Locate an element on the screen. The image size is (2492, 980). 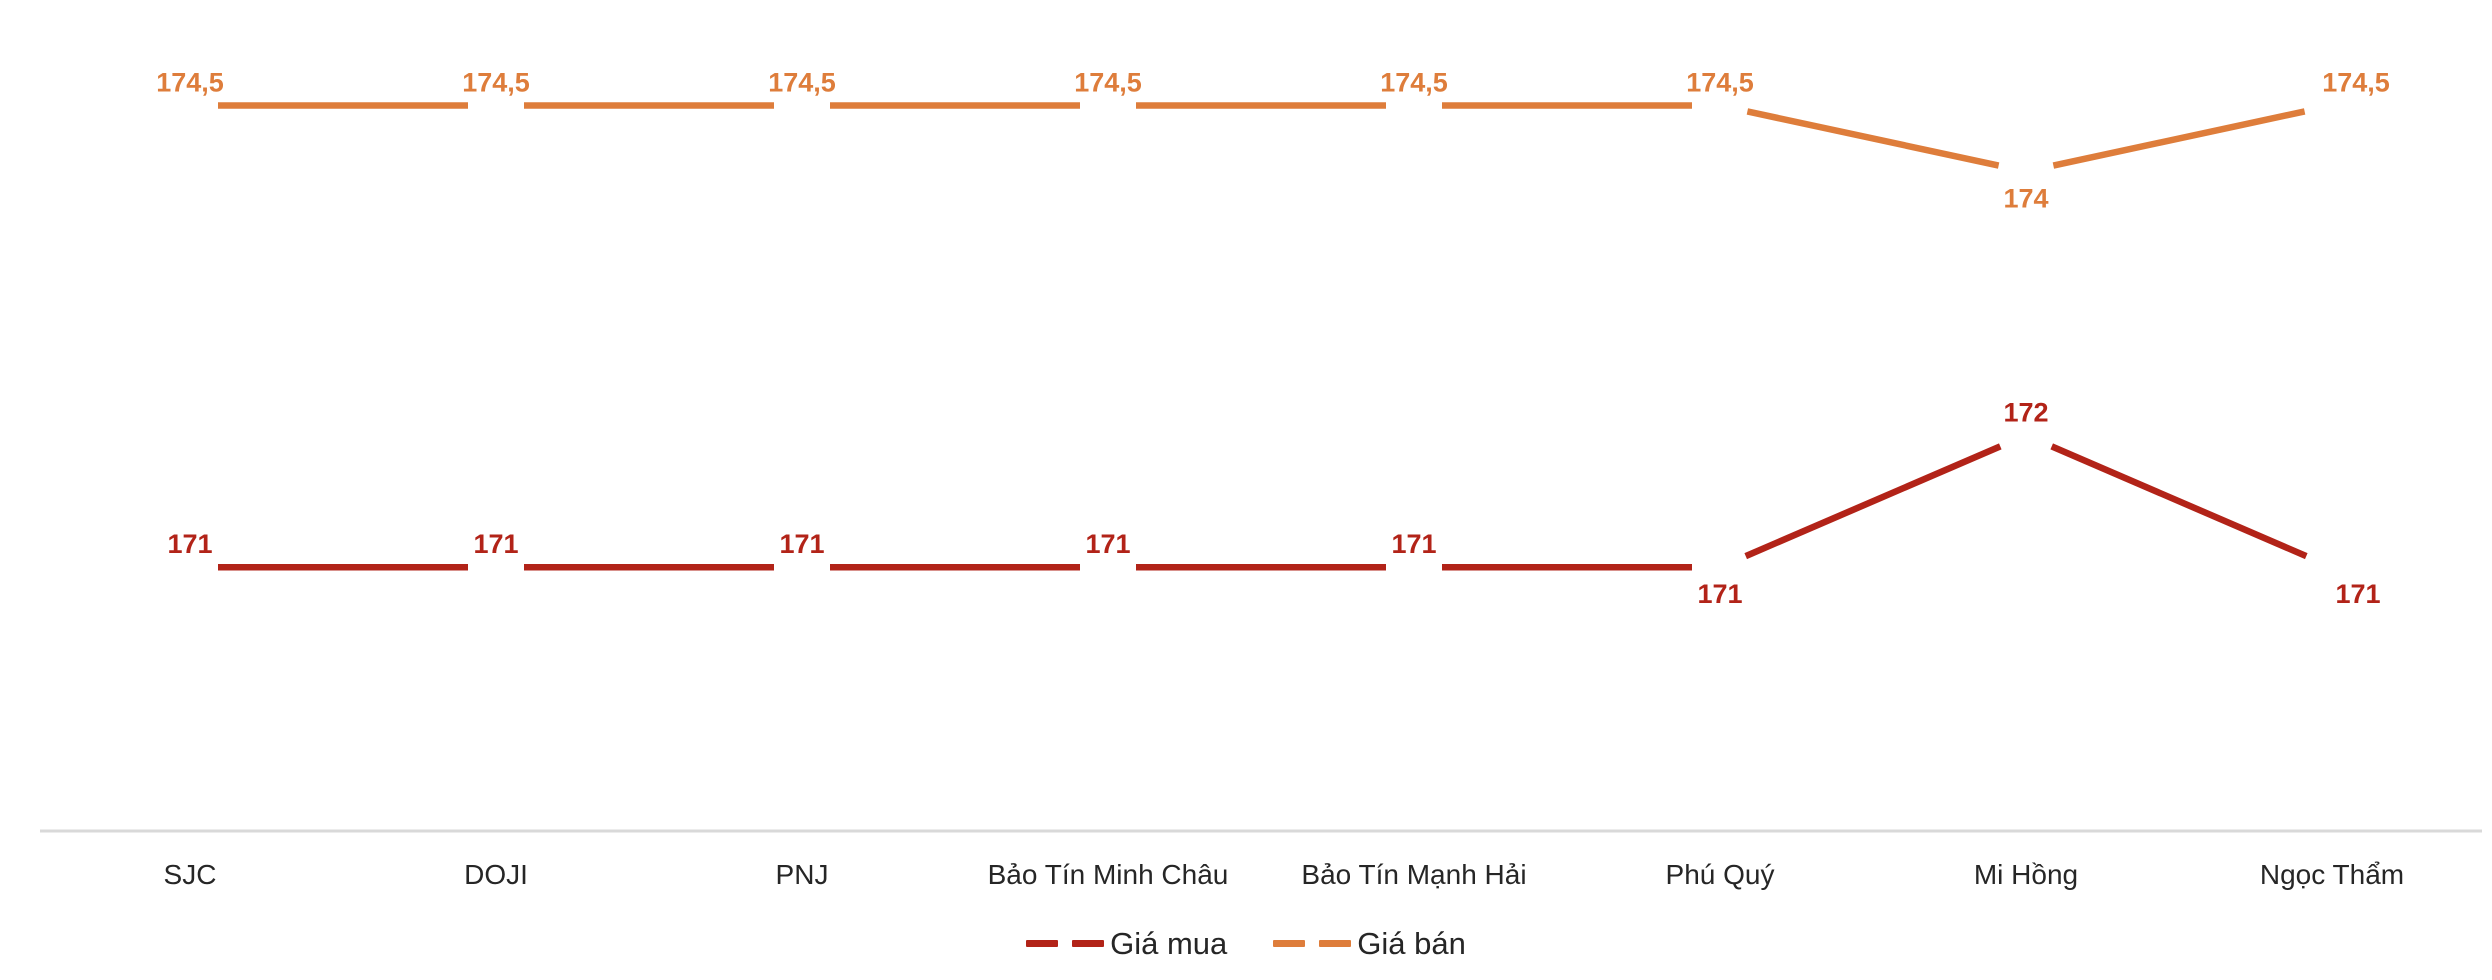
category-axis-label: DOJI is located at coordinates (496, 874).